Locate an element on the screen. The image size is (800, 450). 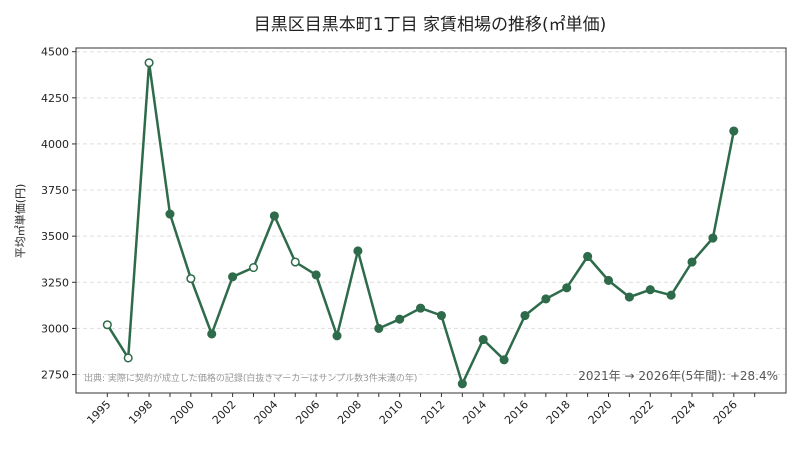
x-tick-label: 2008 is located at coordinates (349, 412).